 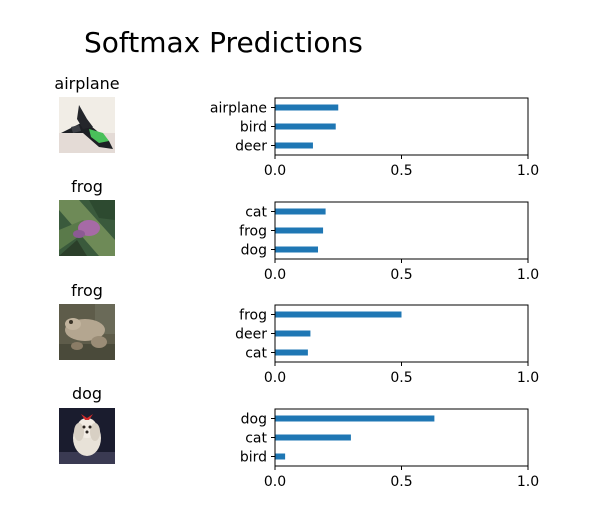 What do you see at coordinates (389, 242) in the screenshot?
I see `subplot: cat frog dog 0.0 0.5 1.0` at bounding box center [389, 242].